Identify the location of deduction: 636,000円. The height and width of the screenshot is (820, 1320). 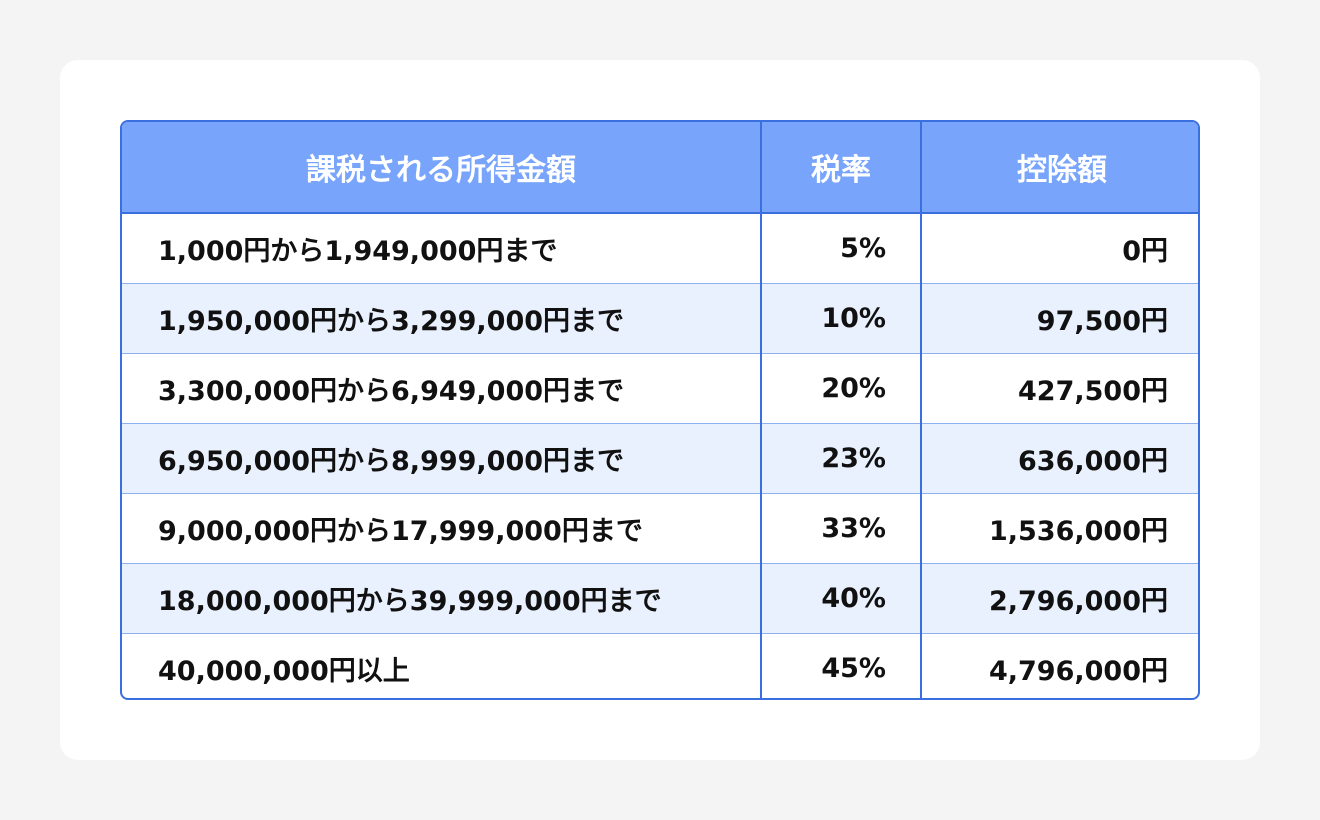
(1059, 458).